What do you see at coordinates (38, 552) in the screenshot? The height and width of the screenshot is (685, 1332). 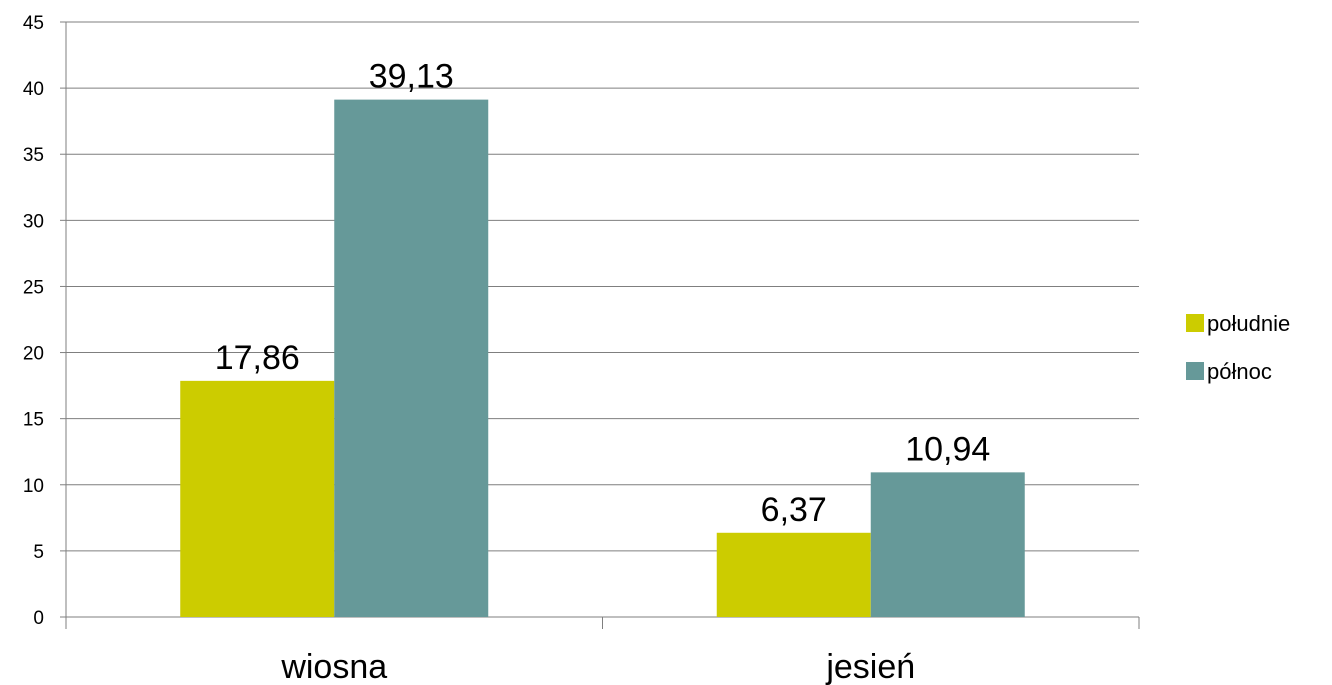 I see `y-tick-label: 5` at bounding box center [38, 552].